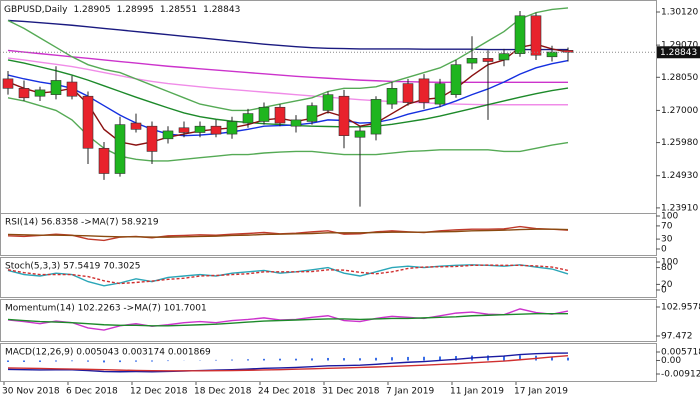 This screenshot has width=700, height=400. I want to click on last-price-box, so click(678, 52).